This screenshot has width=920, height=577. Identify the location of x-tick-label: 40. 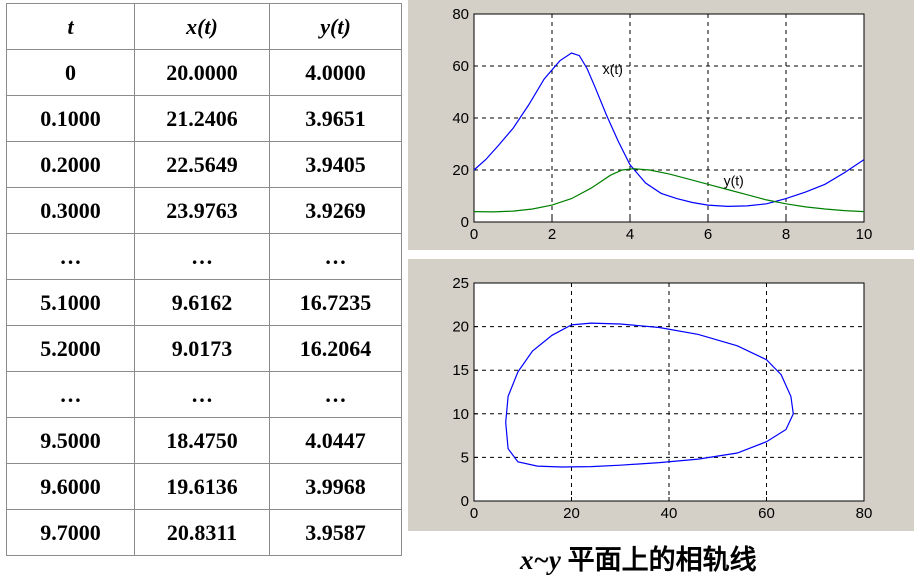
(669, 513).